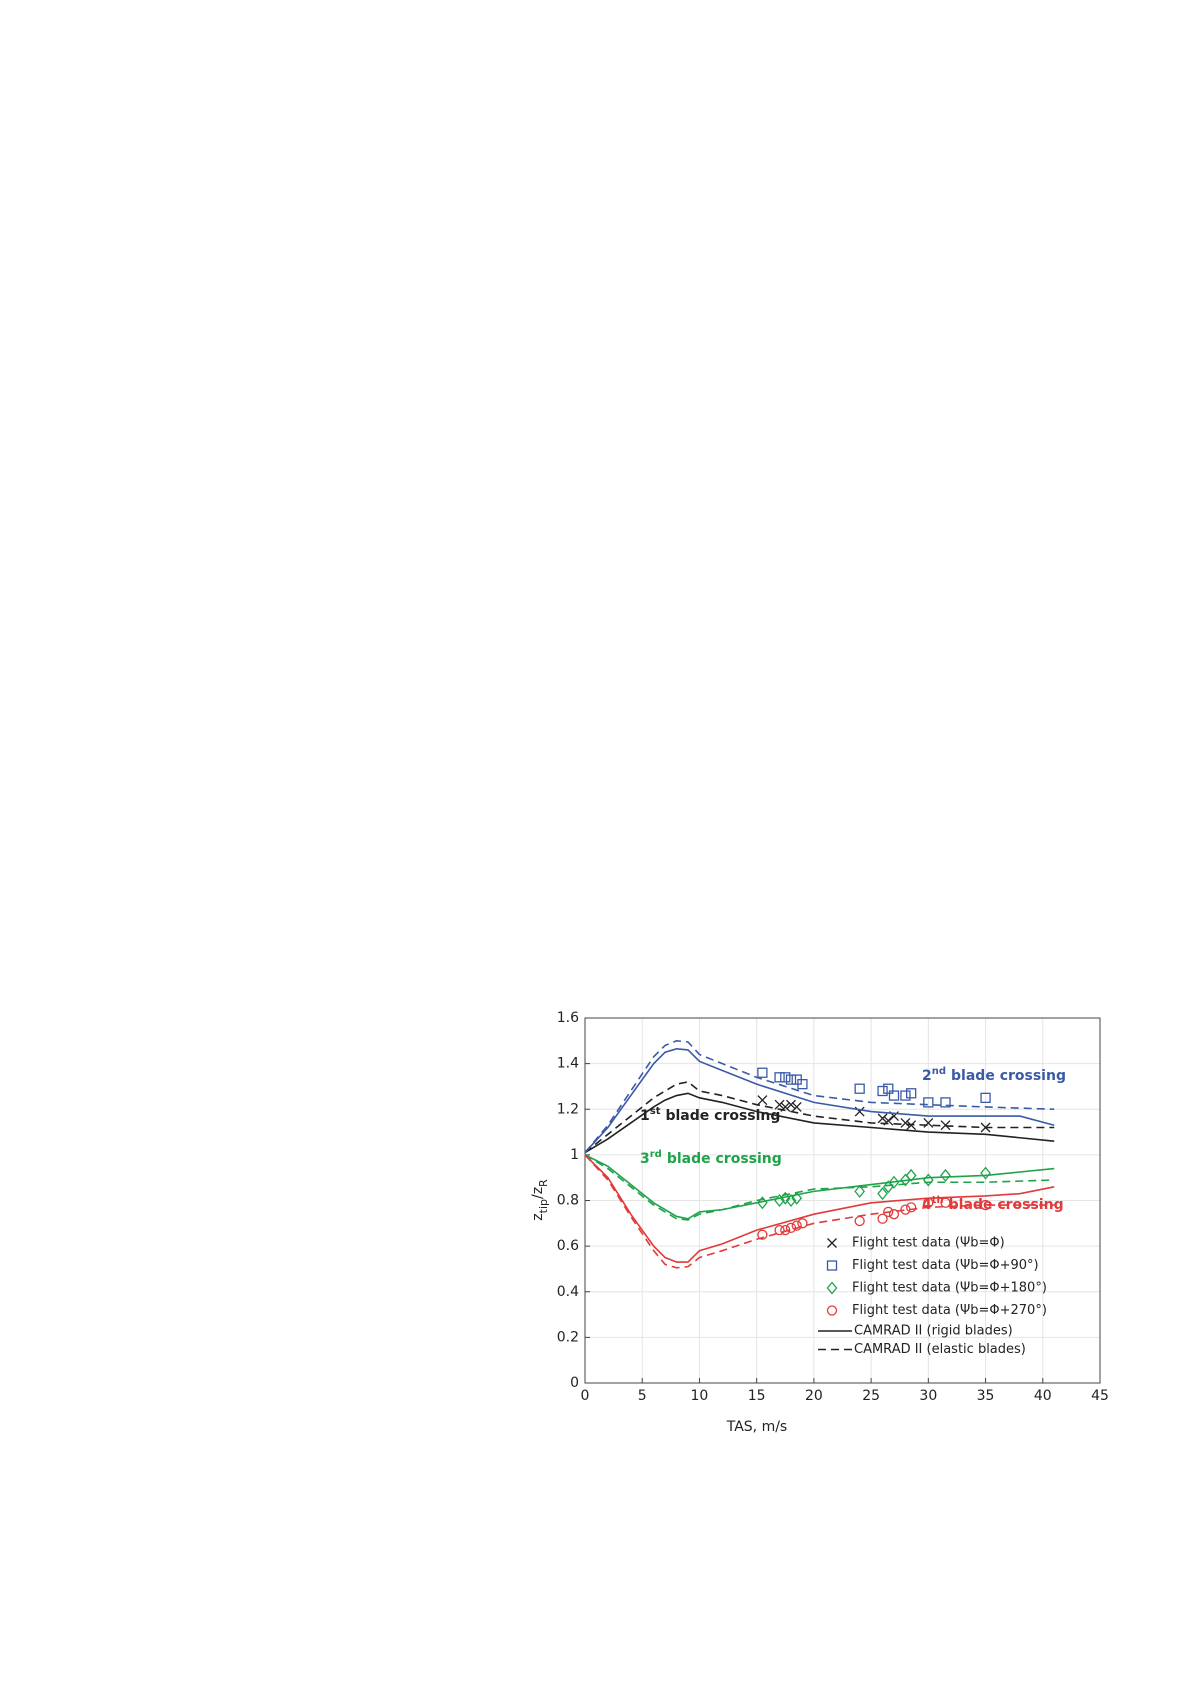 The height and width of the screenshot is (1692, 1196). What do you see at coordinates (949, 1310) in the screenshot?
I see `legend-label: Flight test data (Ψb=Φ+270°)` at bounding box center [949, 1310].